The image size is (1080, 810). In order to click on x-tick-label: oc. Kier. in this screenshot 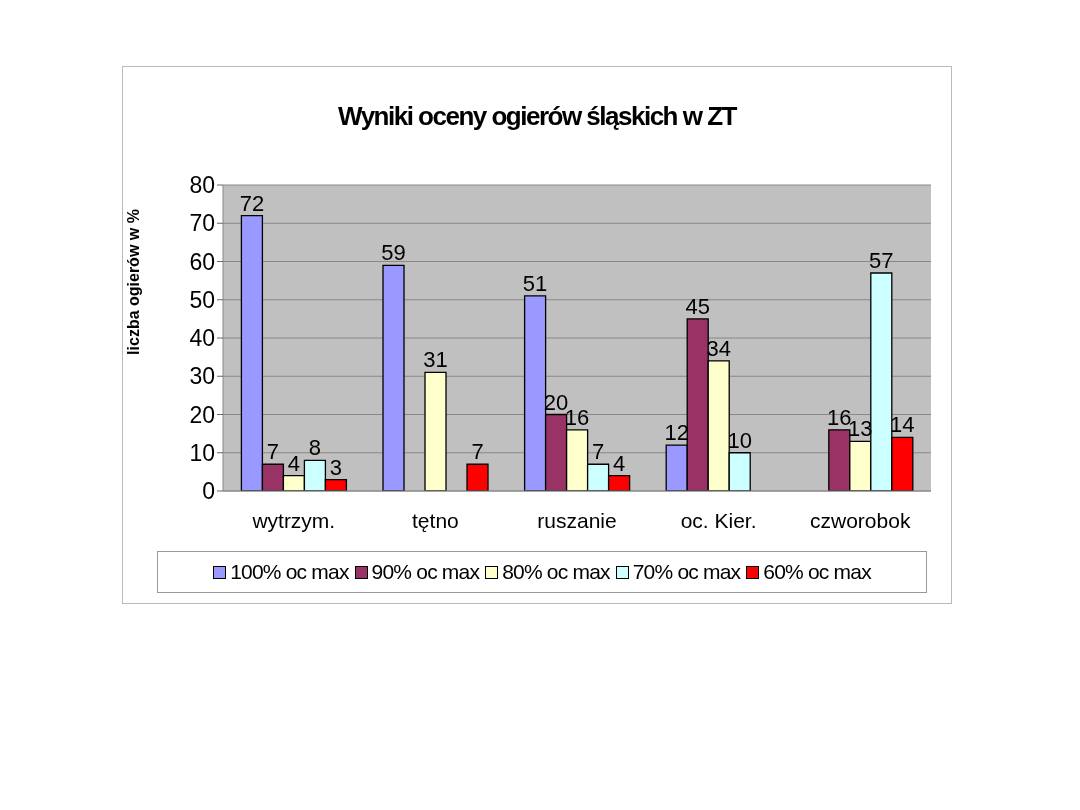, I will do `click(718, 520)`.